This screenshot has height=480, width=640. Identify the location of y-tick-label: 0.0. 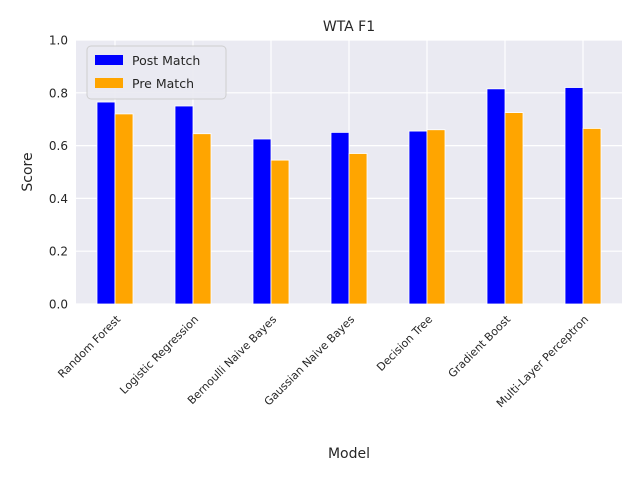
(58, 305).